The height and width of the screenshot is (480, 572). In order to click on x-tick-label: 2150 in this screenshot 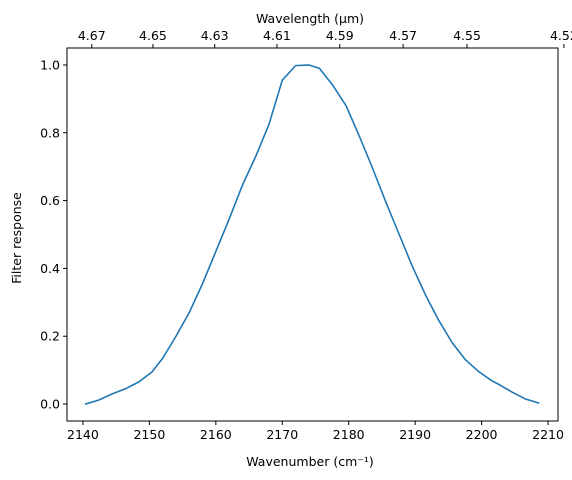, I will do `click(149, 434)`.